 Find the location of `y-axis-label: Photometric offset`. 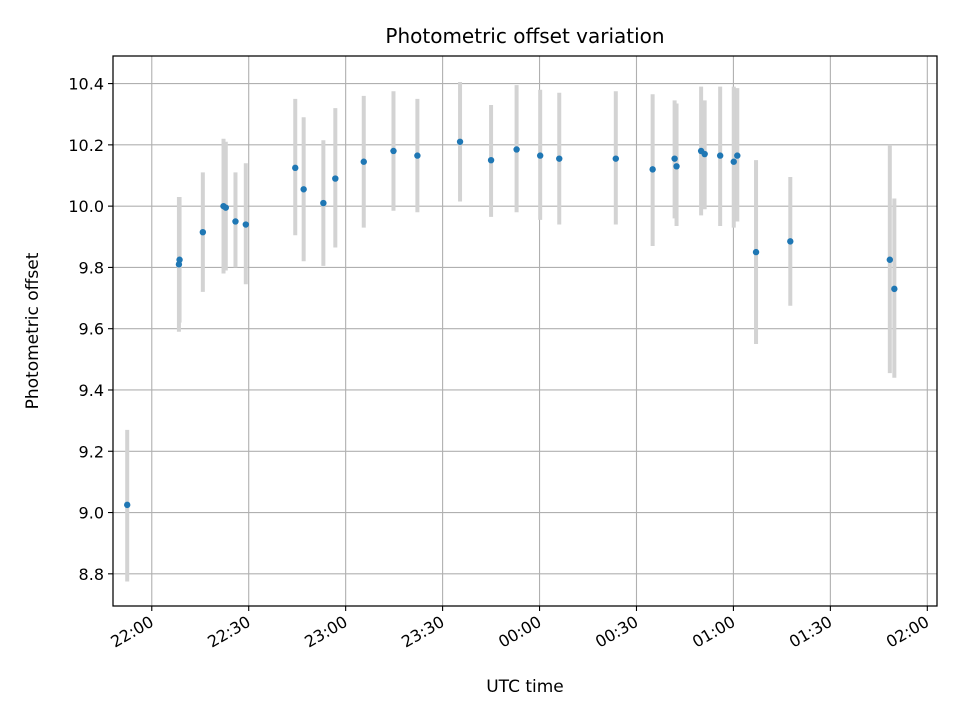

y-axis-label: Photometric offset is located at coordinates (33, 330).